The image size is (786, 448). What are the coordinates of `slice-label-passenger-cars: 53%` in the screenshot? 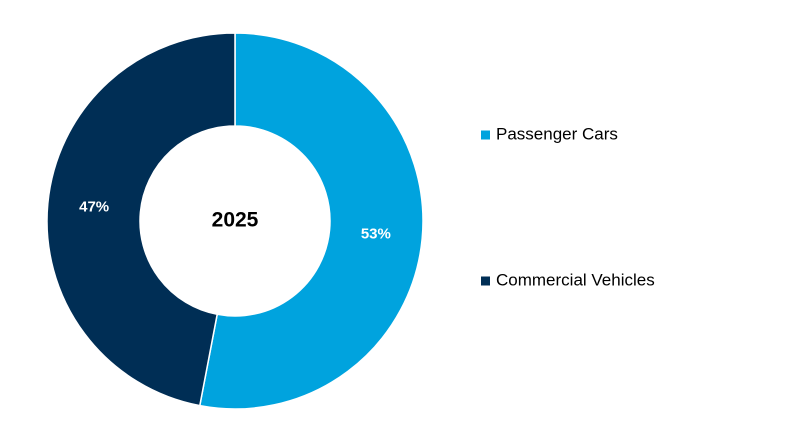 It's located at (376, 233).